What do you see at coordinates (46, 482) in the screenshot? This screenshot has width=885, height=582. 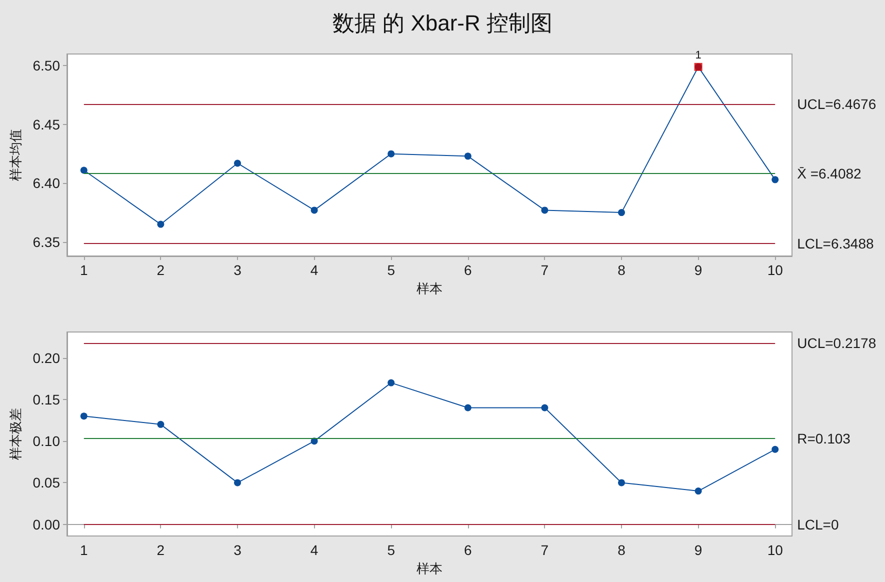 I see `y-tick-label: 0.05` at bounding box center [46, 482].